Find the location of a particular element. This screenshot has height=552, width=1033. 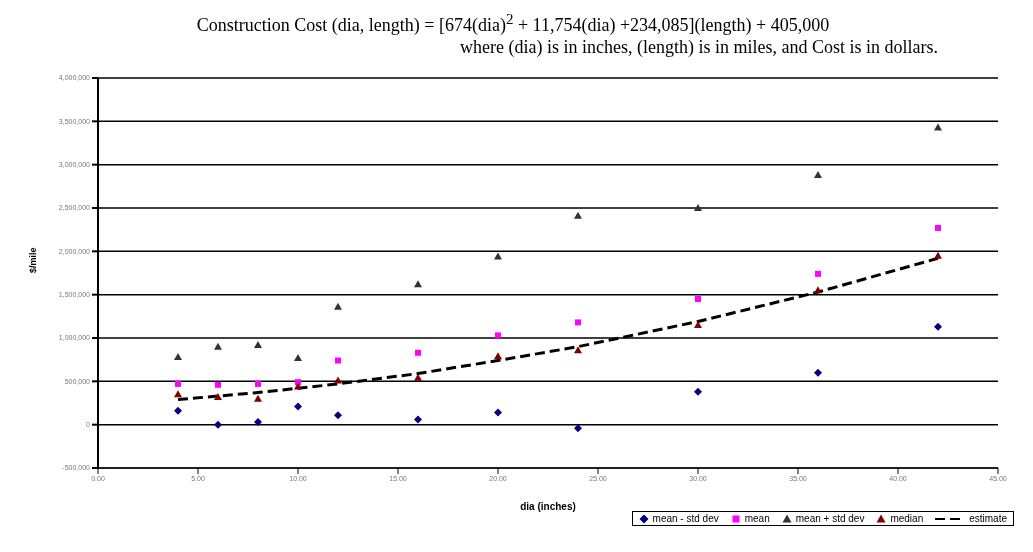

x-axis-title: dia (inches) is located at coordinates (548, 507).